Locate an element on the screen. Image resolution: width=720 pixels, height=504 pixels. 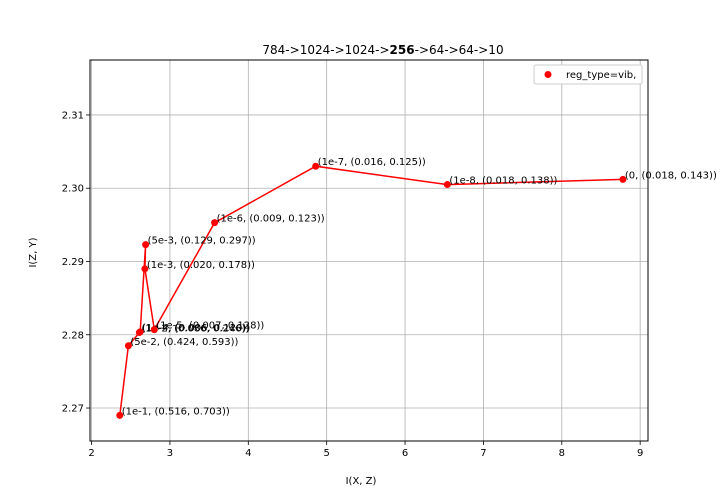
x-axis-label: I(X, Z) is located at coordinates (361, 481).